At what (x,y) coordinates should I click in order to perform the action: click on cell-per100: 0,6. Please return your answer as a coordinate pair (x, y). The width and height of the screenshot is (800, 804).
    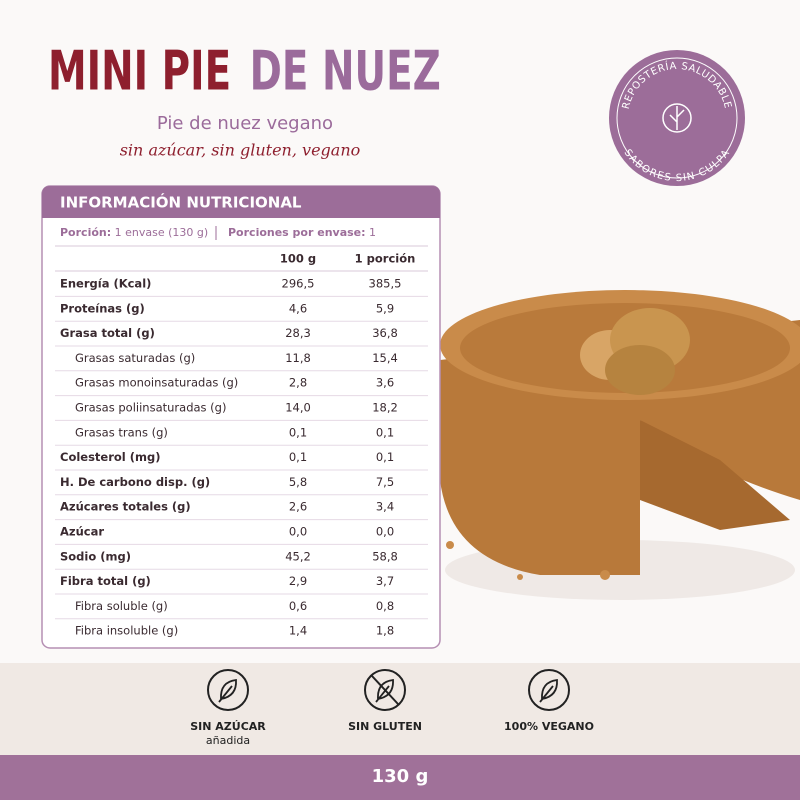
    Looking at the image, I should click on (298, 606).